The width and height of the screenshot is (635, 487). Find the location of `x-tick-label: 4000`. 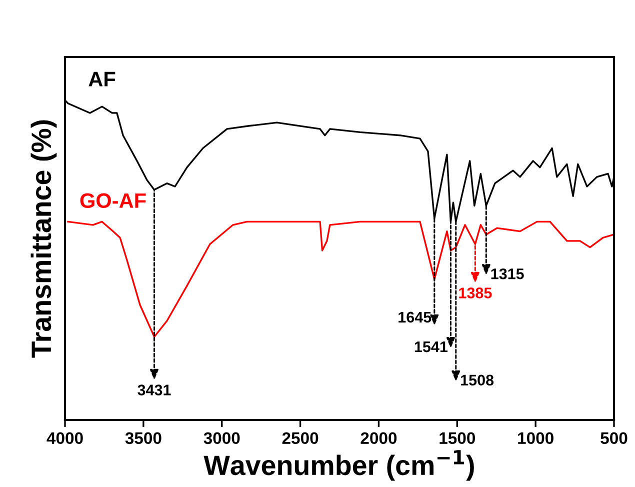

x-tick-label: 4000 is located at coordinates (64, 438).